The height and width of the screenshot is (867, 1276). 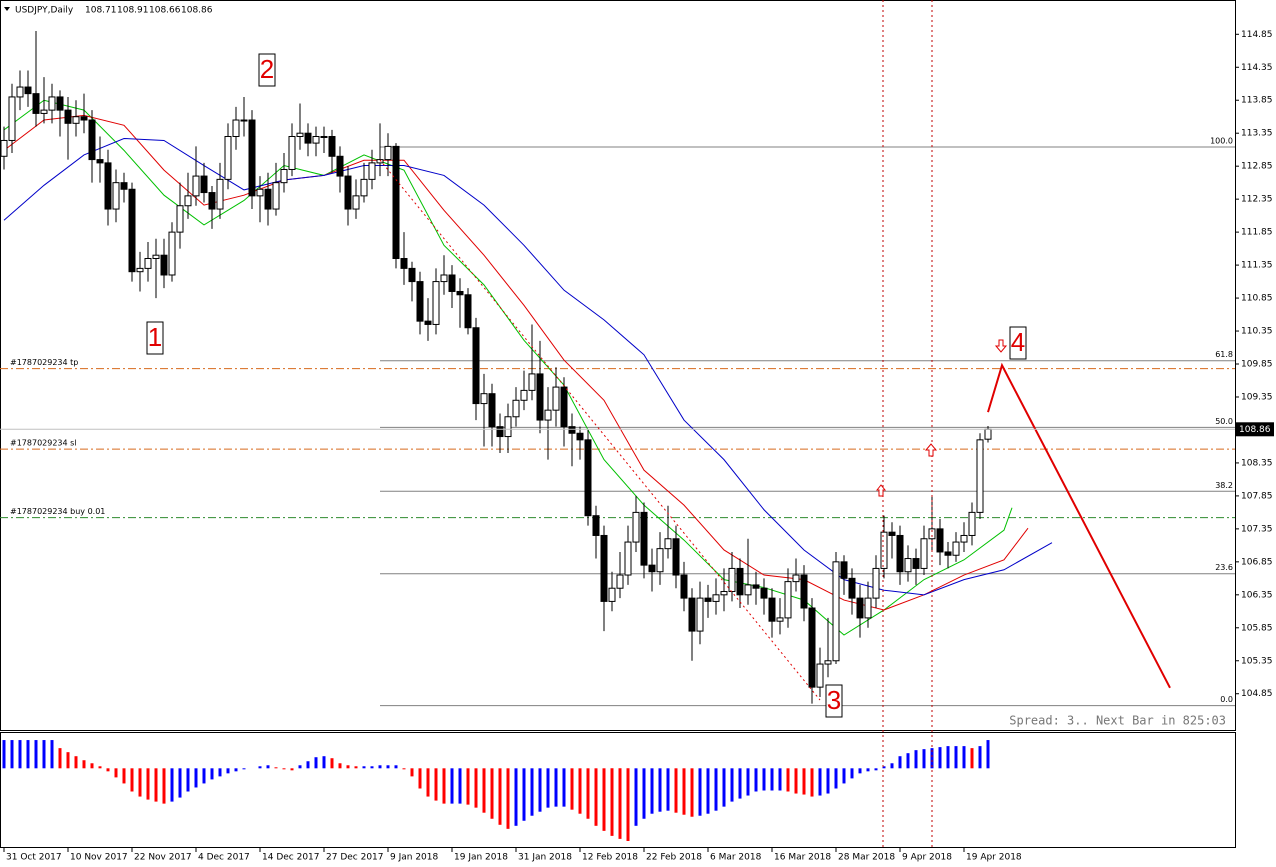 I want to click on y-tick-label: 105.85, so click(x=1257, y=628).